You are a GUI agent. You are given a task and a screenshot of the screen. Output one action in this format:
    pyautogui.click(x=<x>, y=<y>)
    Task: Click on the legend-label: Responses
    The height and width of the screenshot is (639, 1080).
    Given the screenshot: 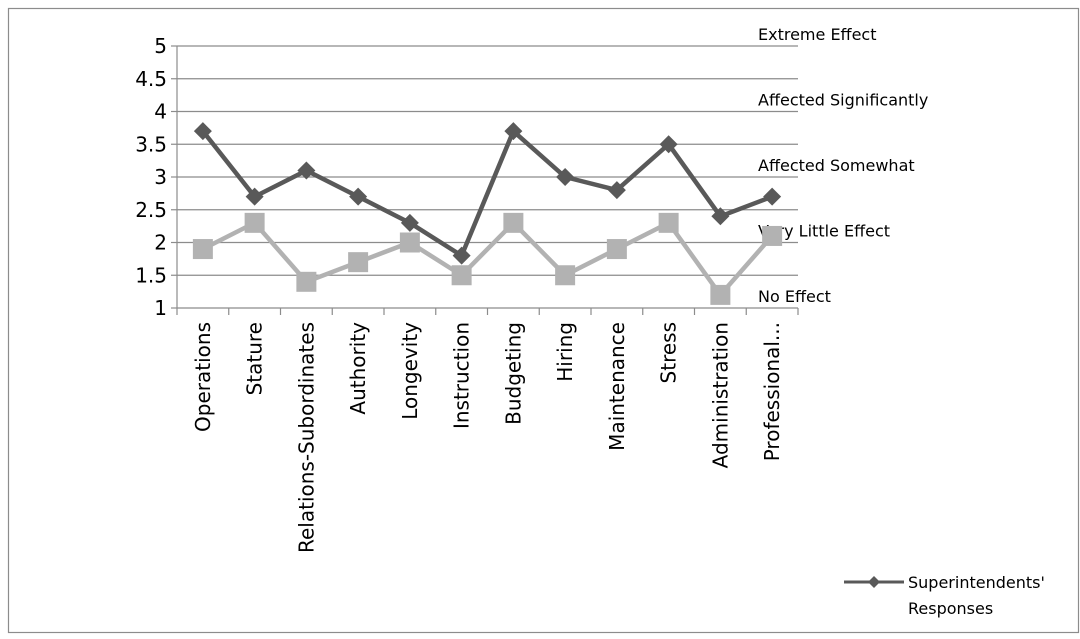 What is the action you would take?
    pyautogui.click(x=950, y=608)
    